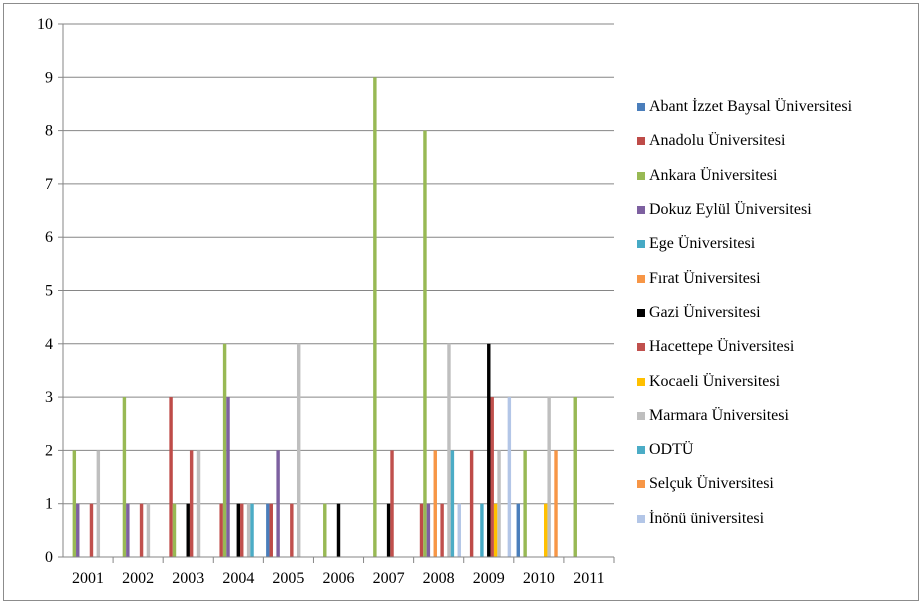 This screenshot has width=924, height=606. Describe the element at coordinates (705, 278) in the screenshot. I see `legend-label: Fırat Üniversitesi` at that location.